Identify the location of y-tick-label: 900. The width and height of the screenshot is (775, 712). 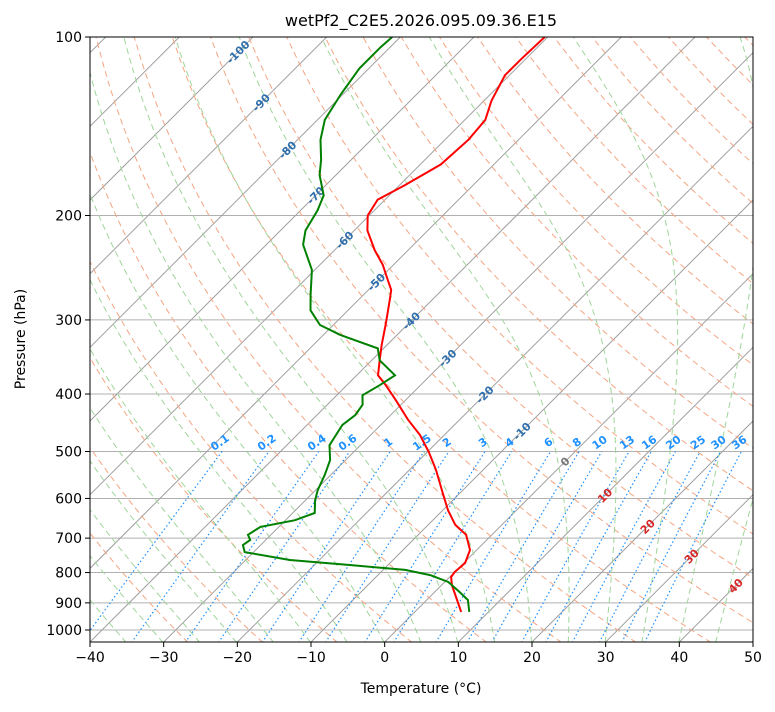
(68, 604).